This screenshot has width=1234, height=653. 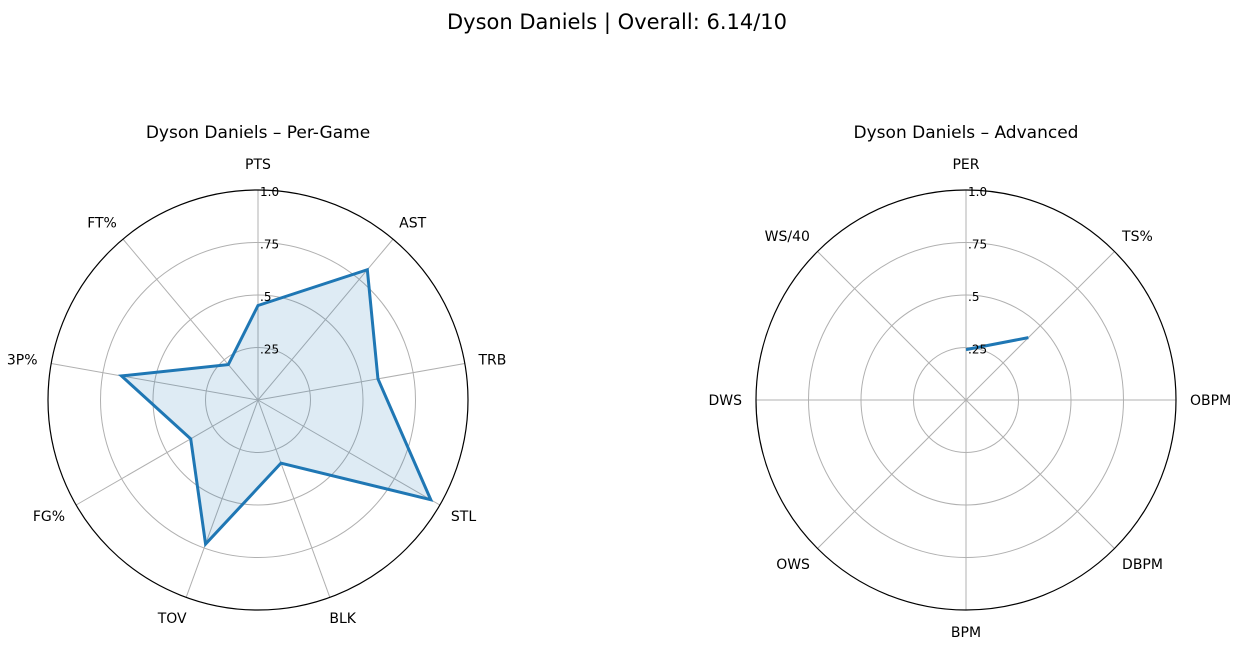 I want to click on spoke-ows, so click(x=892, y=474).